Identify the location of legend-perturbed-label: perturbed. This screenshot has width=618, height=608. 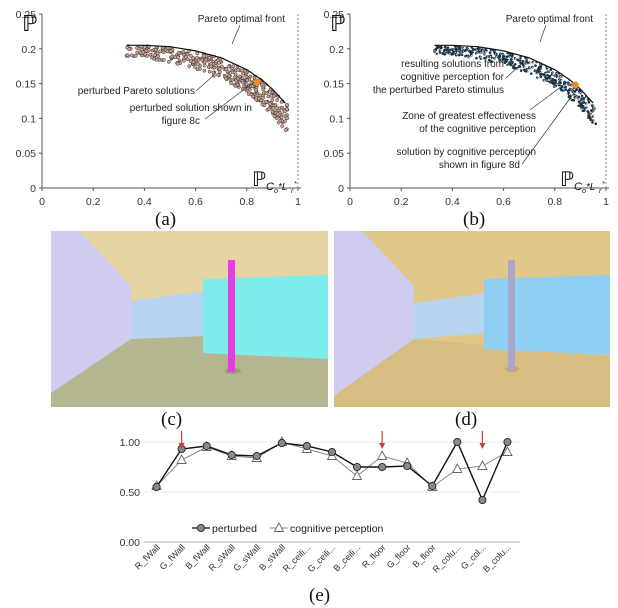
(234, 529).